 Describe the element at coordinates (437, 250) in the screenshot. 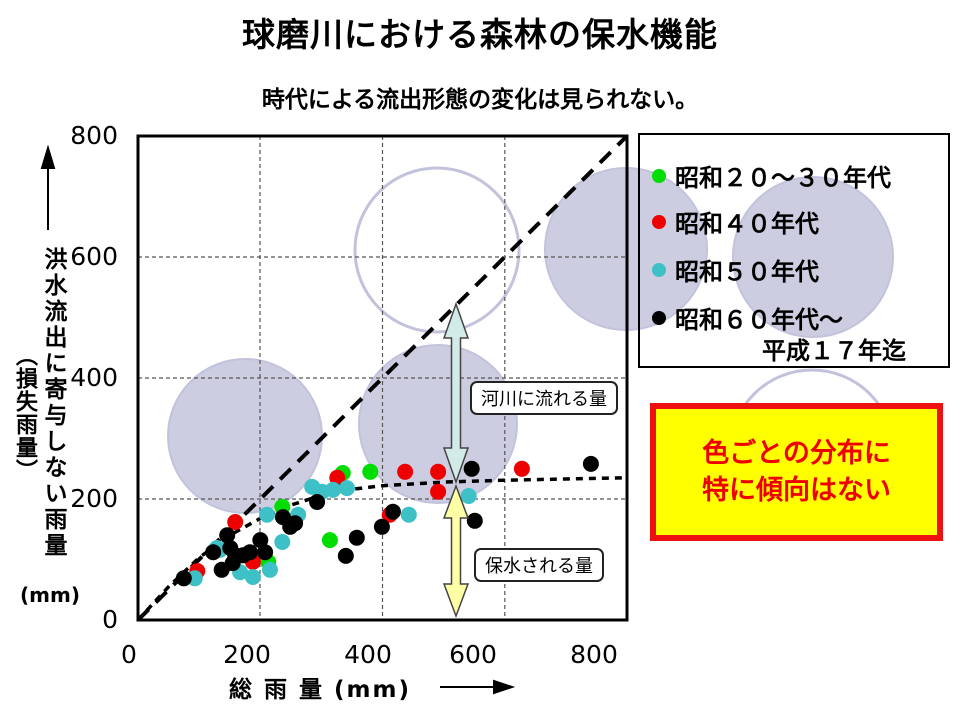

I see `decor-circle-outline` at that location.